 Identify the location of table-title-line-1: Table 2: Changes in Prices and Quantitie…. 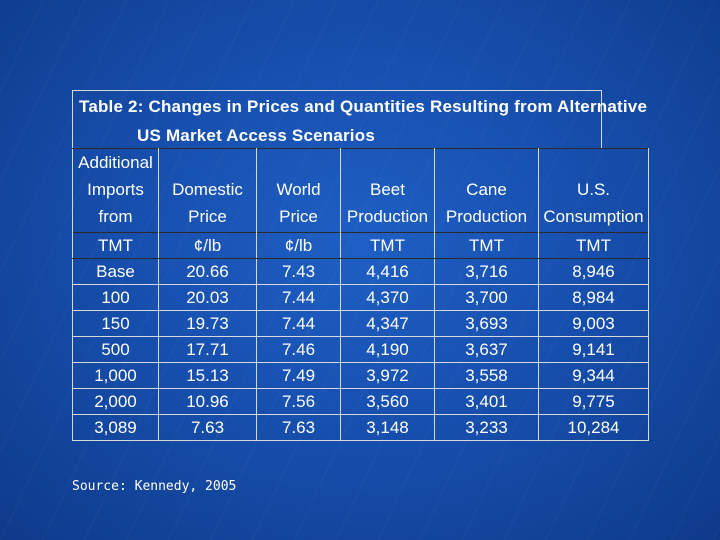
(363, 106).